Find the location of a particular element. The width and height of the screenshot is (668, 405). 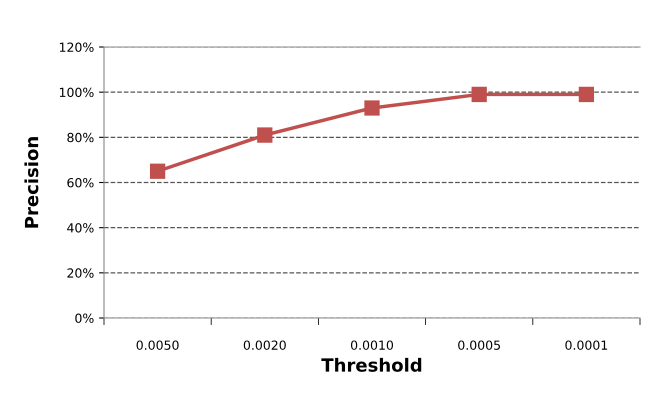

y-tick-label: 0% is located at coordinates (84, 318).